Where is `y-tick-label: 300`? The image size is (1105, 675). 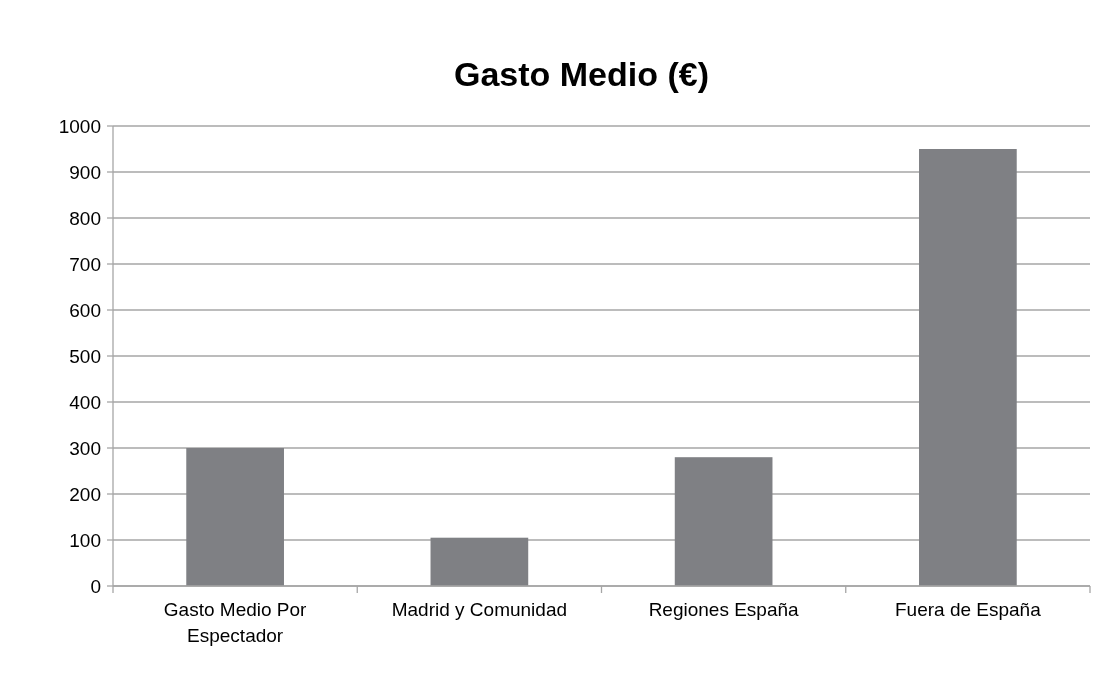
y-tick-label: 300 is located at coordinates (85, 448).